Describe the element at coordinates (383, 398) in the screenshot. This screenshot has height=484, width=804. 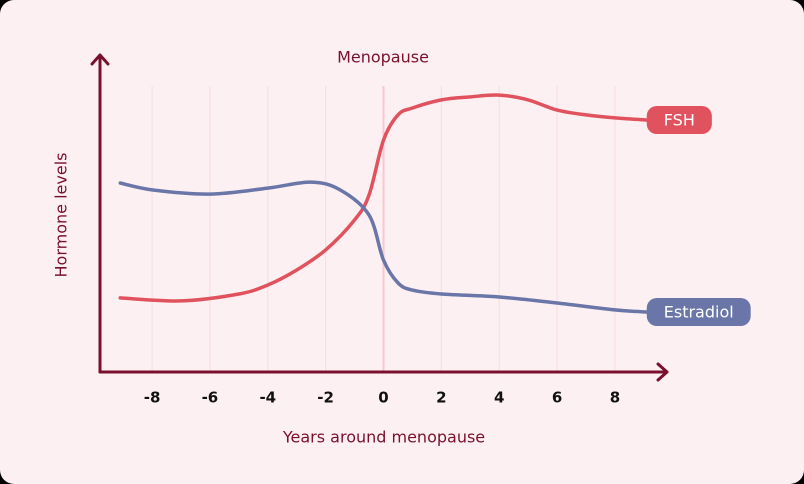
I see `x-tick-label: 0` at that location.